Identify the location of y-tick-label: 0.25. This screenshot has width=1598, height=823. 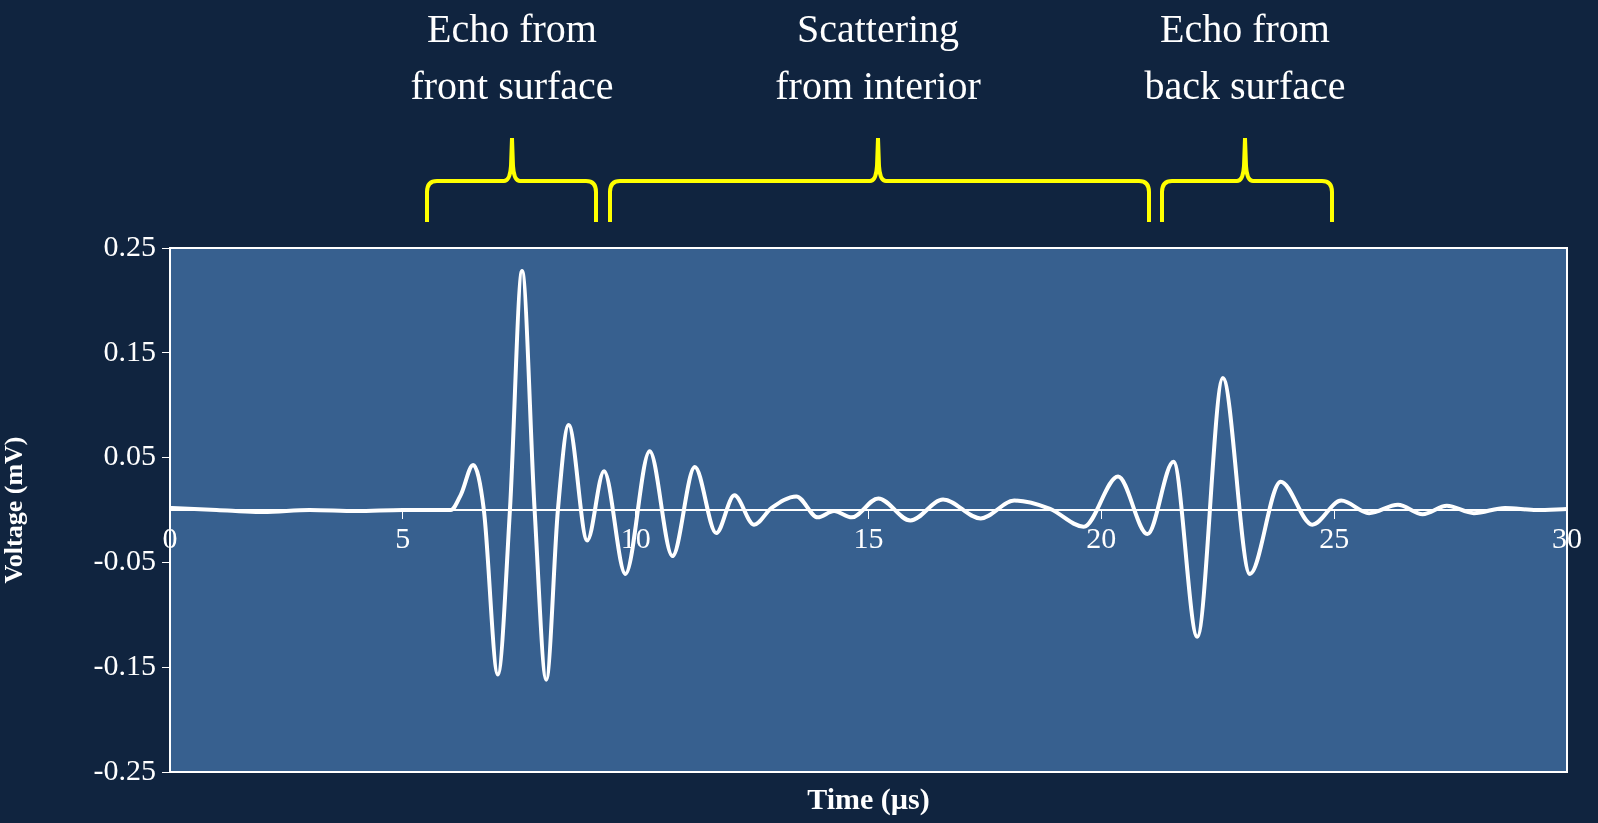
(129, 245).